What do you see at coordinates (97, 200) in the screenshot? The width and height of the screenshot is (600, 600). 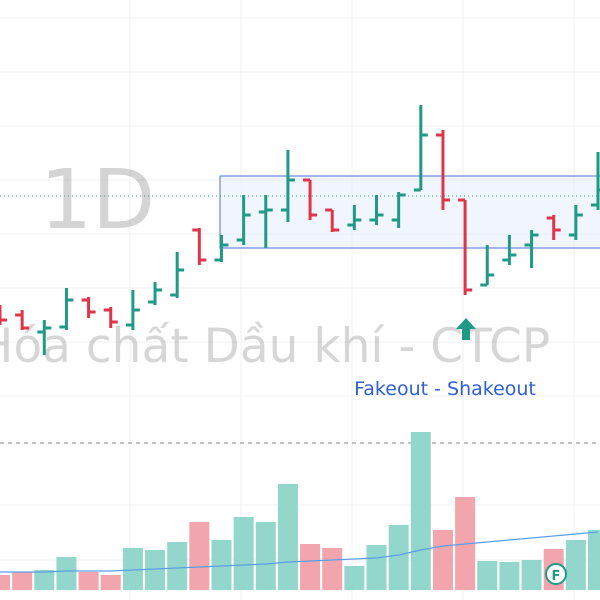 I see `watermark-interval: 1D` at bounding box center [97, 200].